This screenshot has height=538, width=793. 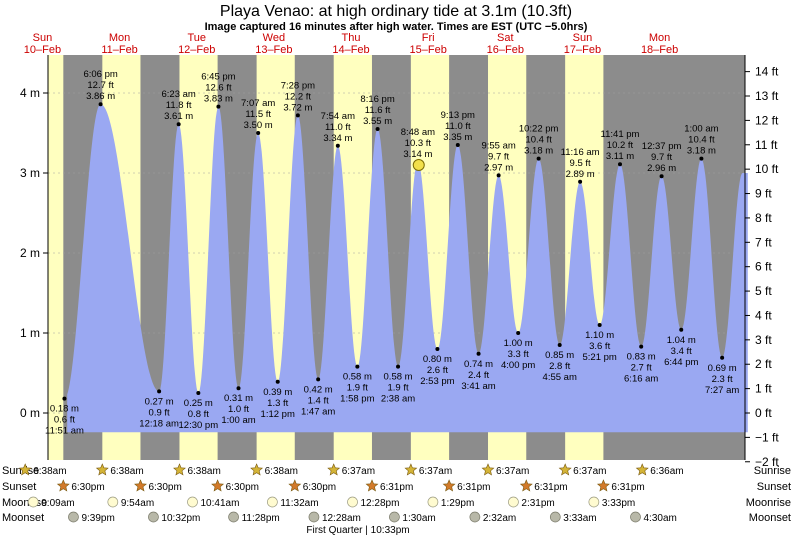 I want to click on high-tide-feet: 11.0 ft, so click(x=458, y=126).